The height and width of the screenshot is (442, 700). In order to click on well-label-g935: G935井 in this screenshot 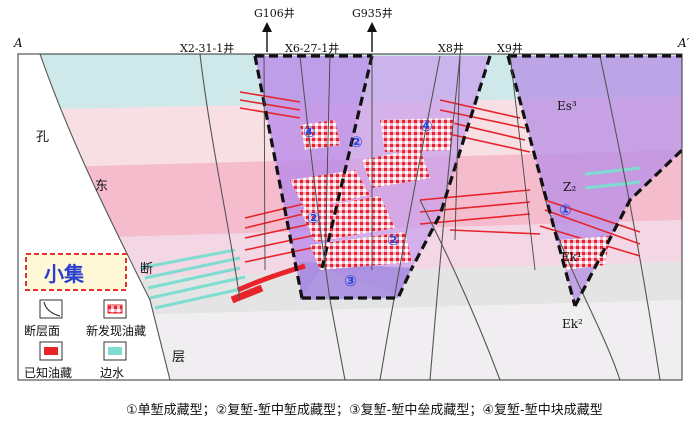, I will do `click(372, 13)`.